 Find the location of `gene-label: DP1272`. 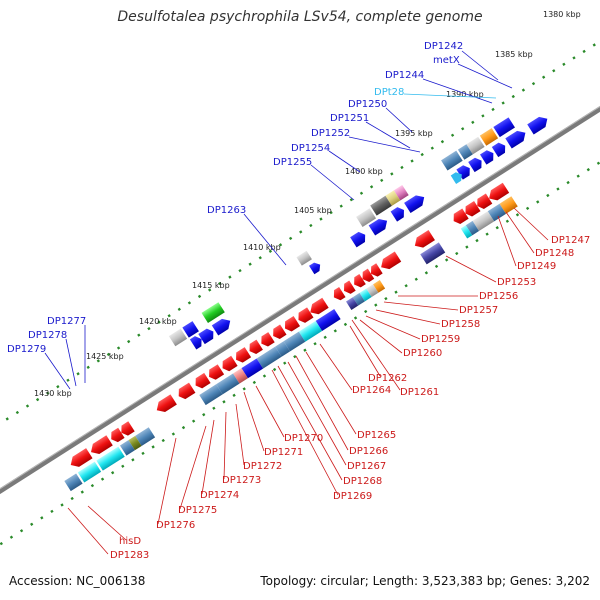

gene-label: DP1272 is located at coordinates (262, 466).